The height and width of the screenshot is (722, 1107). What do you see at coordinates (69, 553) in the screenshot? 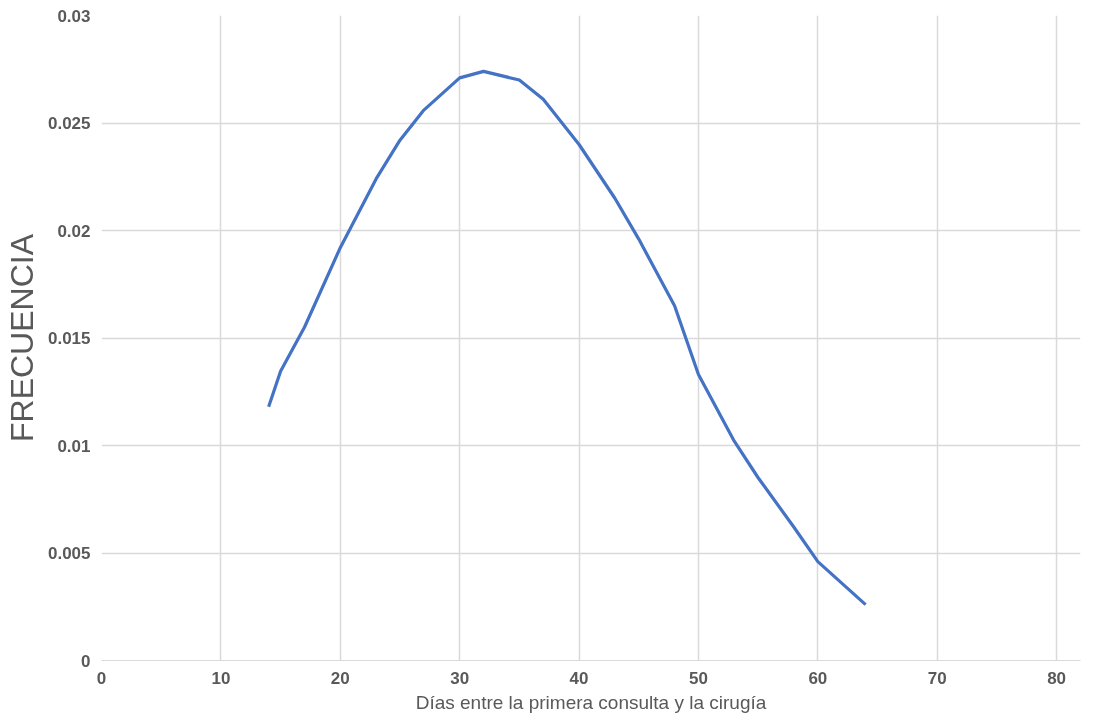
I see `y-tick-label: 0.005` at bounding box center [69, 553].